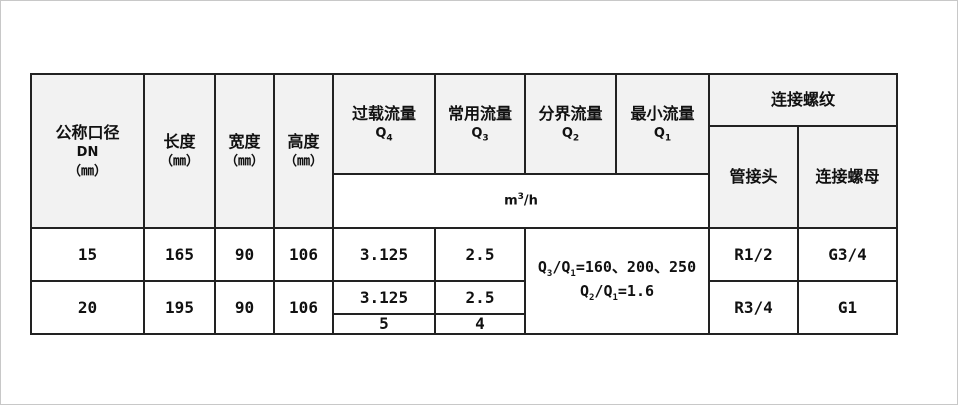 The width and height of the screenshot is (958, 405). What do you see at coordinates (549, 273) in the screenshot?
I see `ratio1-a: 3` at bounding box center [549, 273].